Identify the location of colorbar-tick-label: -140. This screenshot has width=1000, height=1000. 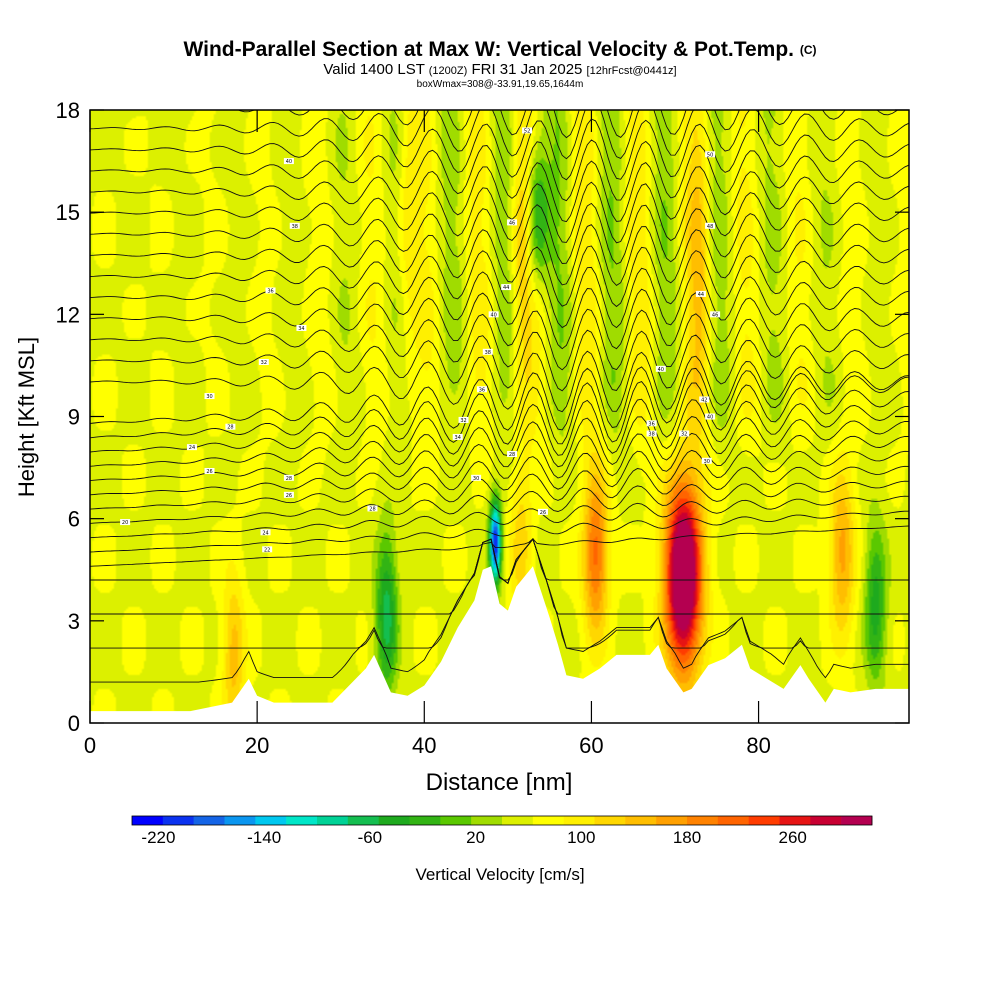
(264, 837).